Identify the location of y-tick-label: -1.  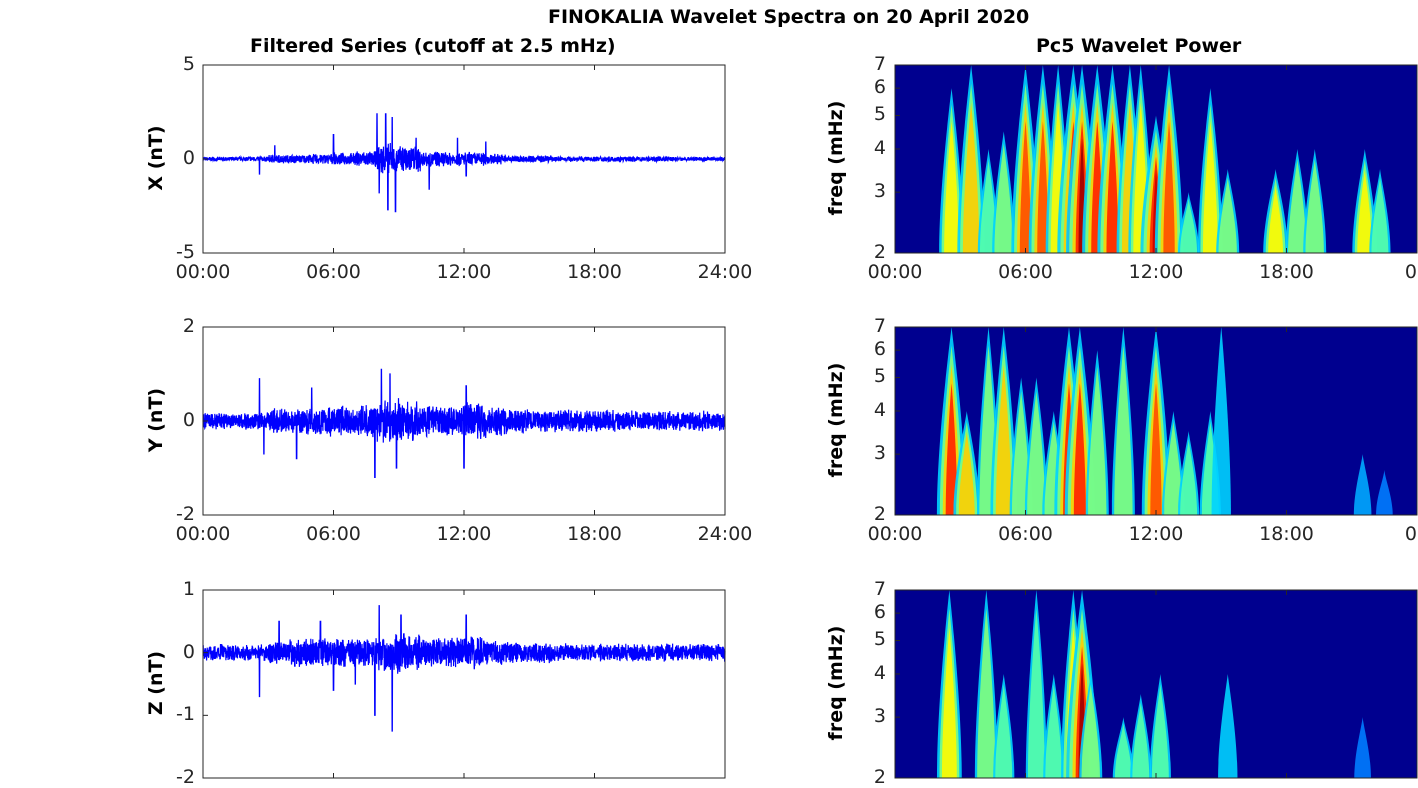
(185, 714).